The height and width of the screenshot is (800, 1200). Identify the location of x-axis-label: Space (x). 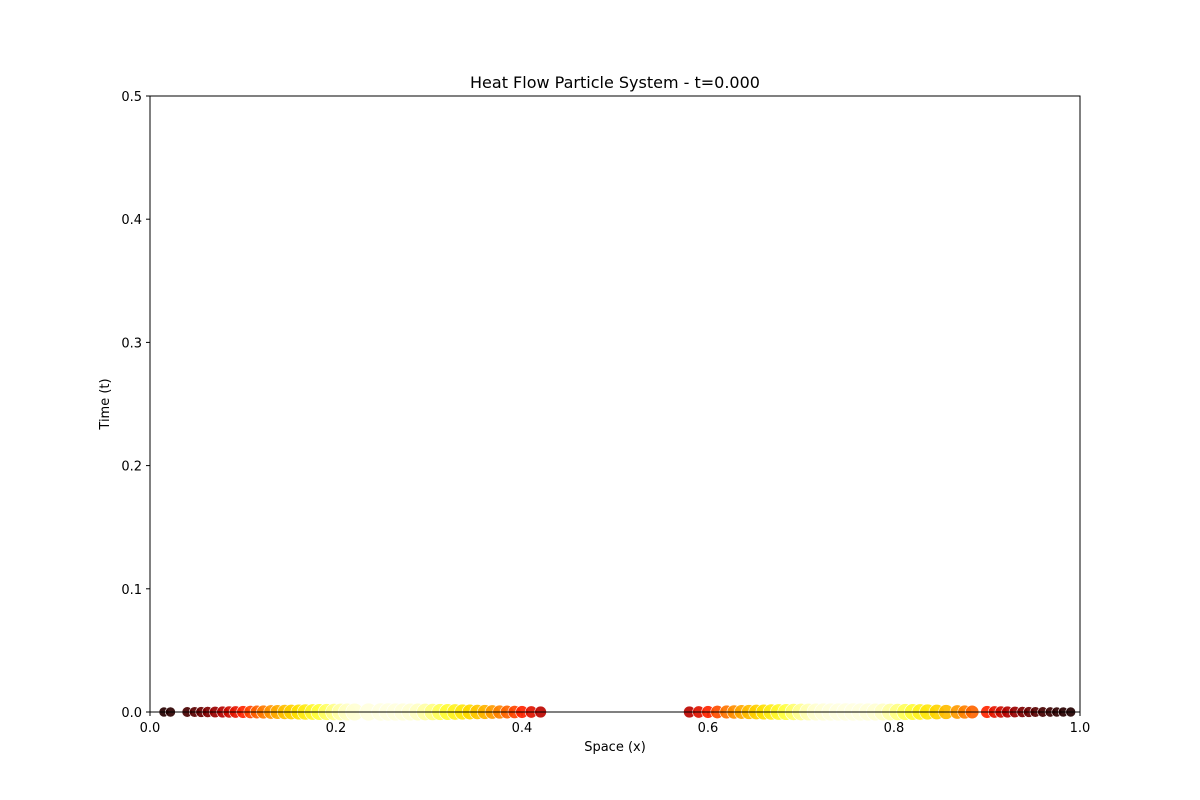
(615, 747).